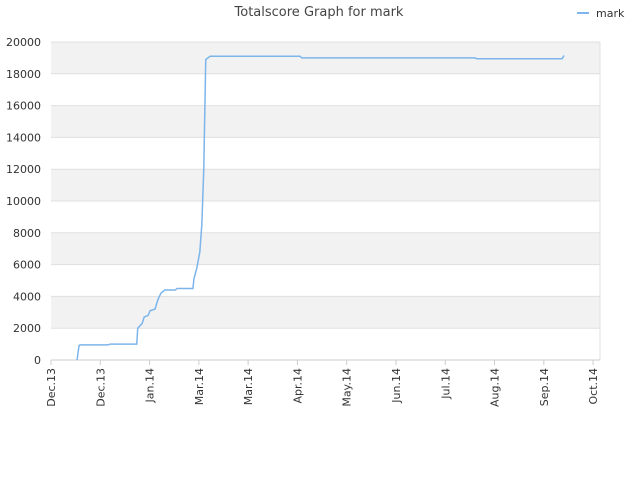  What do you see at coordinates (23, 137) in the screenshot?
I see `y-tick-label: 14000` at bounding box center [23, 137].